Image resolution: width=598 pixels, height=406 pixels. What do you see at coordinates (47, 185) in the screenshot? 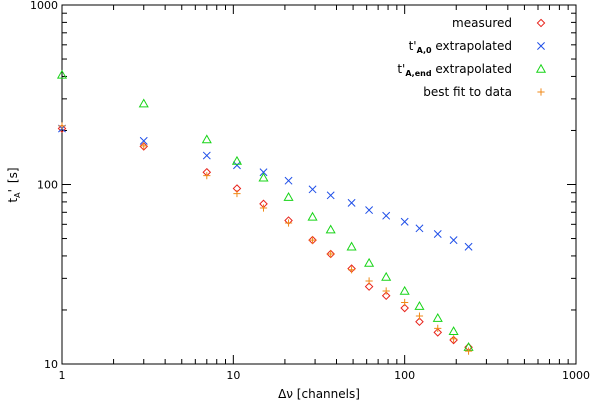
I see `y-tick-label: 100` at bounding box center [47, 185].